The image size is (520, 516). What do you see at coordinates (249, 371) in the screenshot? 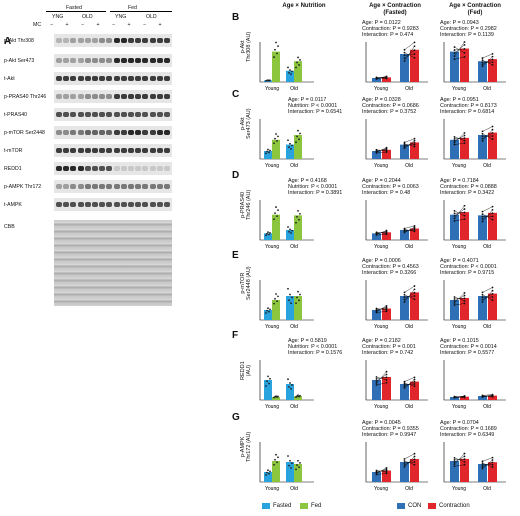
I see `y-label-line2: (AU)` at bounding box center [249, 371].